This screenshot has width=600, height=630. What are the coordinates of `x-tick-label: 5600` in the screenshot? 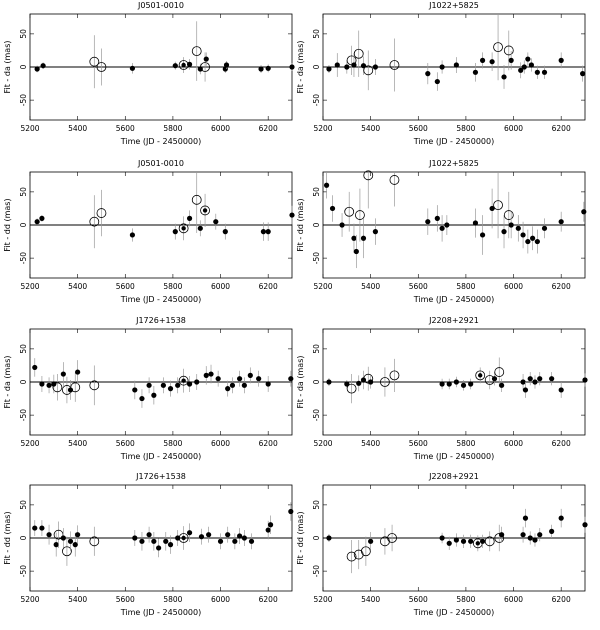 It's located at (125, 443).